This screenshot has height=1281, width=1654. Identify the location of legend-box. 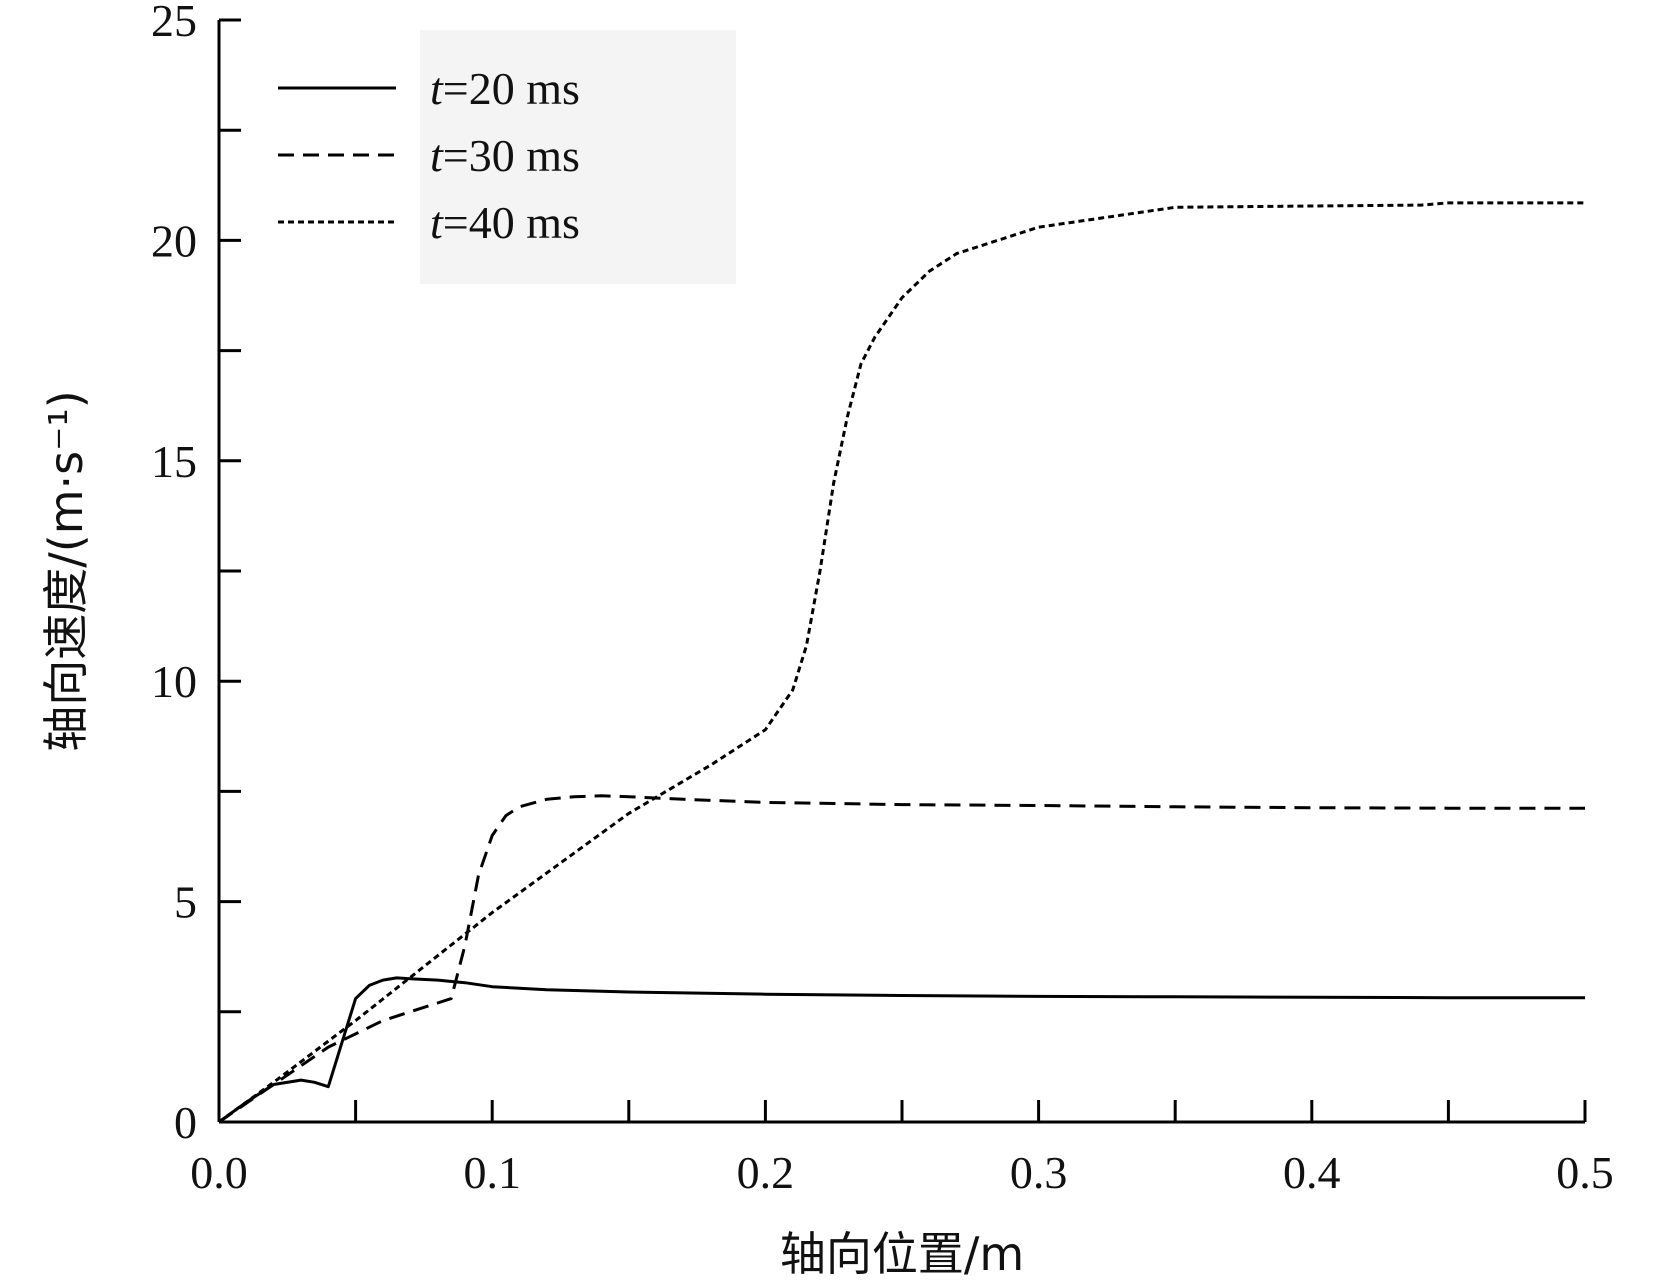
(578, 157).